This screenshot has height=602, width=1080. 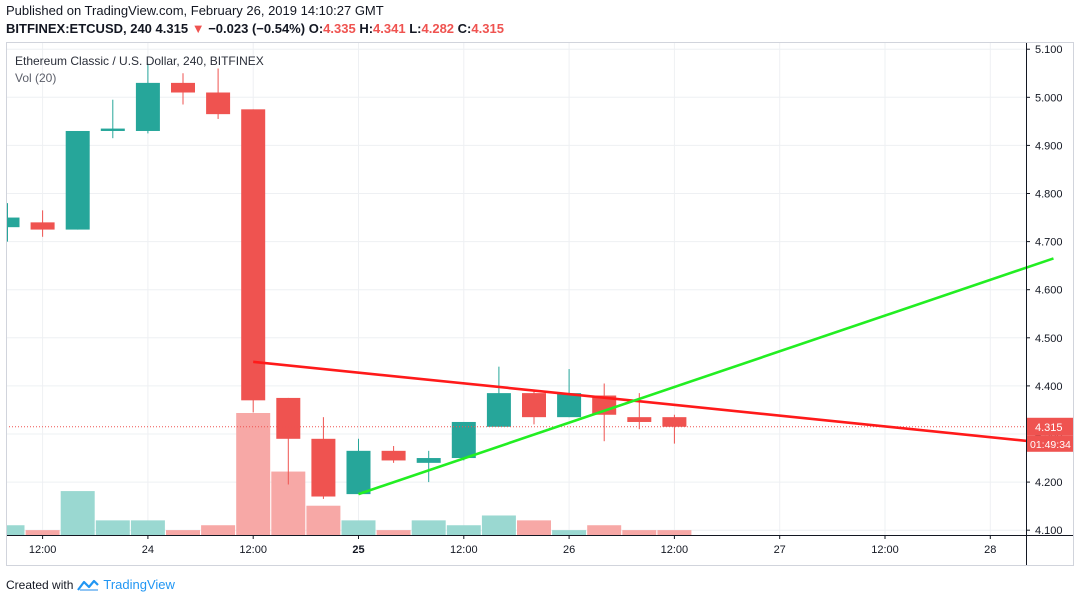 I want to click on tradingview-brand: TradingView, so click(x=139, y=584).